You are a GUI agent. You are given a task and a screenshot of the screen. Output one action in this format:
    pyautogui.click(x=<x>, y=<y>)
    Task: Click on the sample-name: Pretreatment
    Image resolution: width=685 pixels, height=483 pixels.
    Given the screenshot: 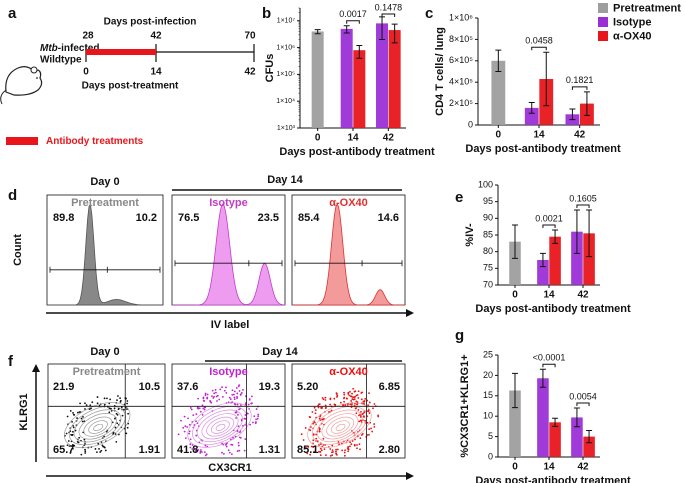 What is the action you would take?
    pyautogui.click(x=107, y=372)
    